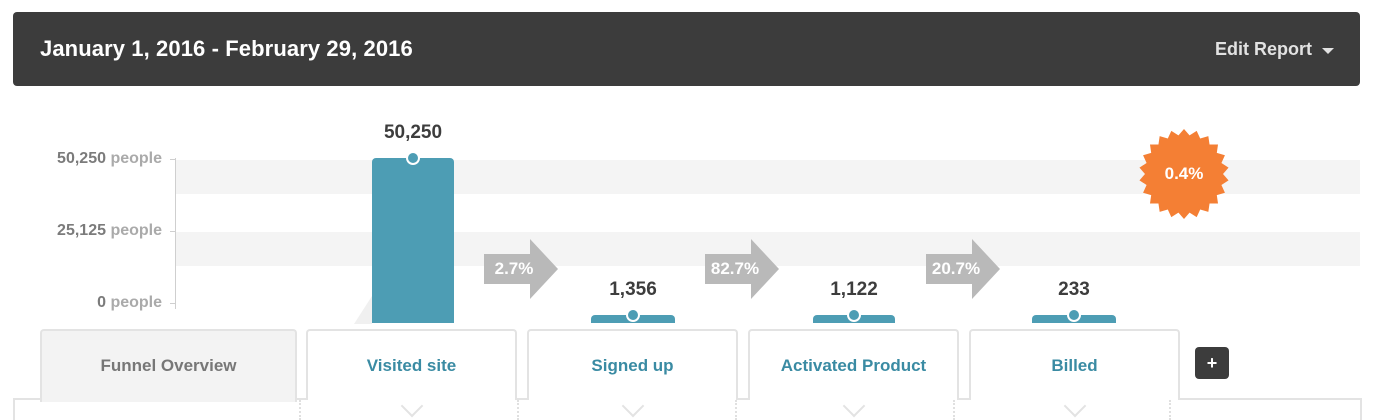 The width and height of the screenshot is (1374, 420). Describe the element at coordinates (413, 132) in the screenshot. I see `bar-value-label: 50,250` at that location.